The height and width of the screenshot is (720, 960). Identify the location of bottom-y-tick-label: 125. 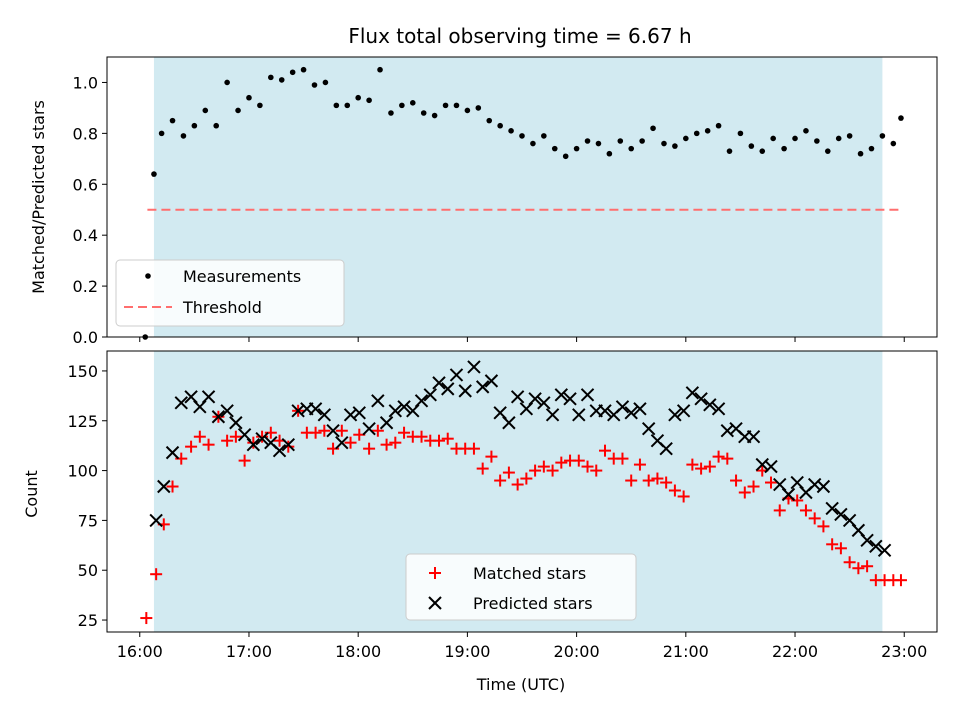
(82, 421).